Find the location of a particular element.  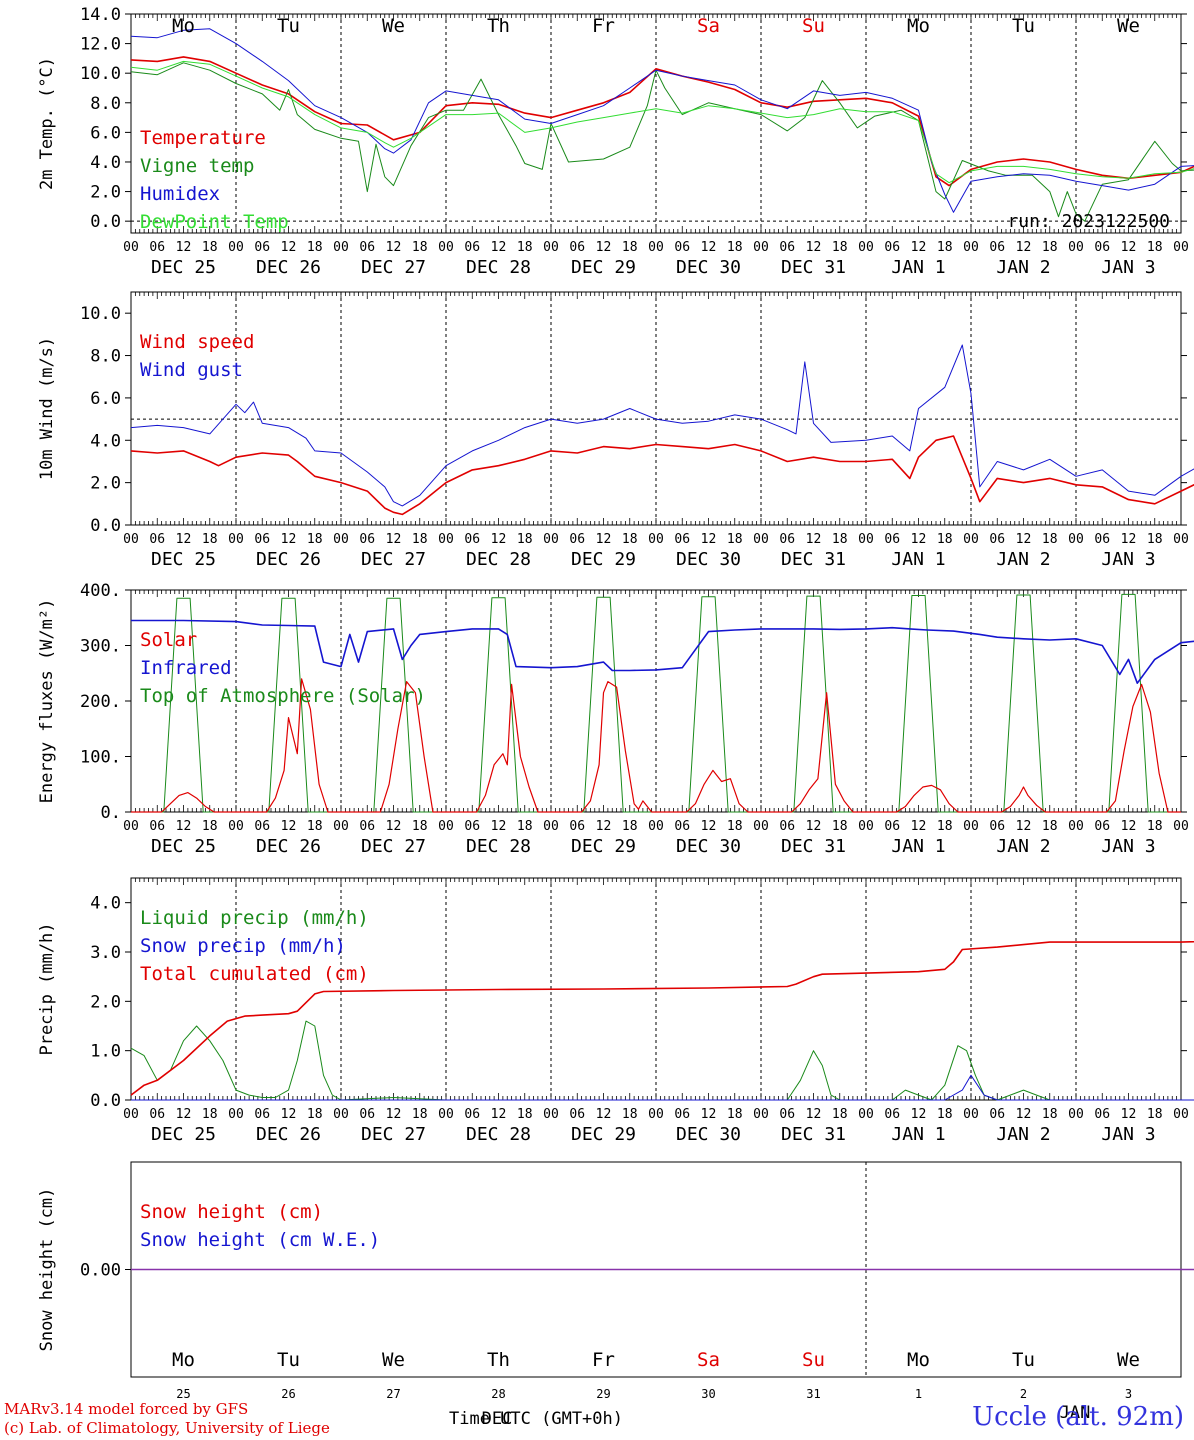

weekday-label: Mo is located at coordinates (918, 26).